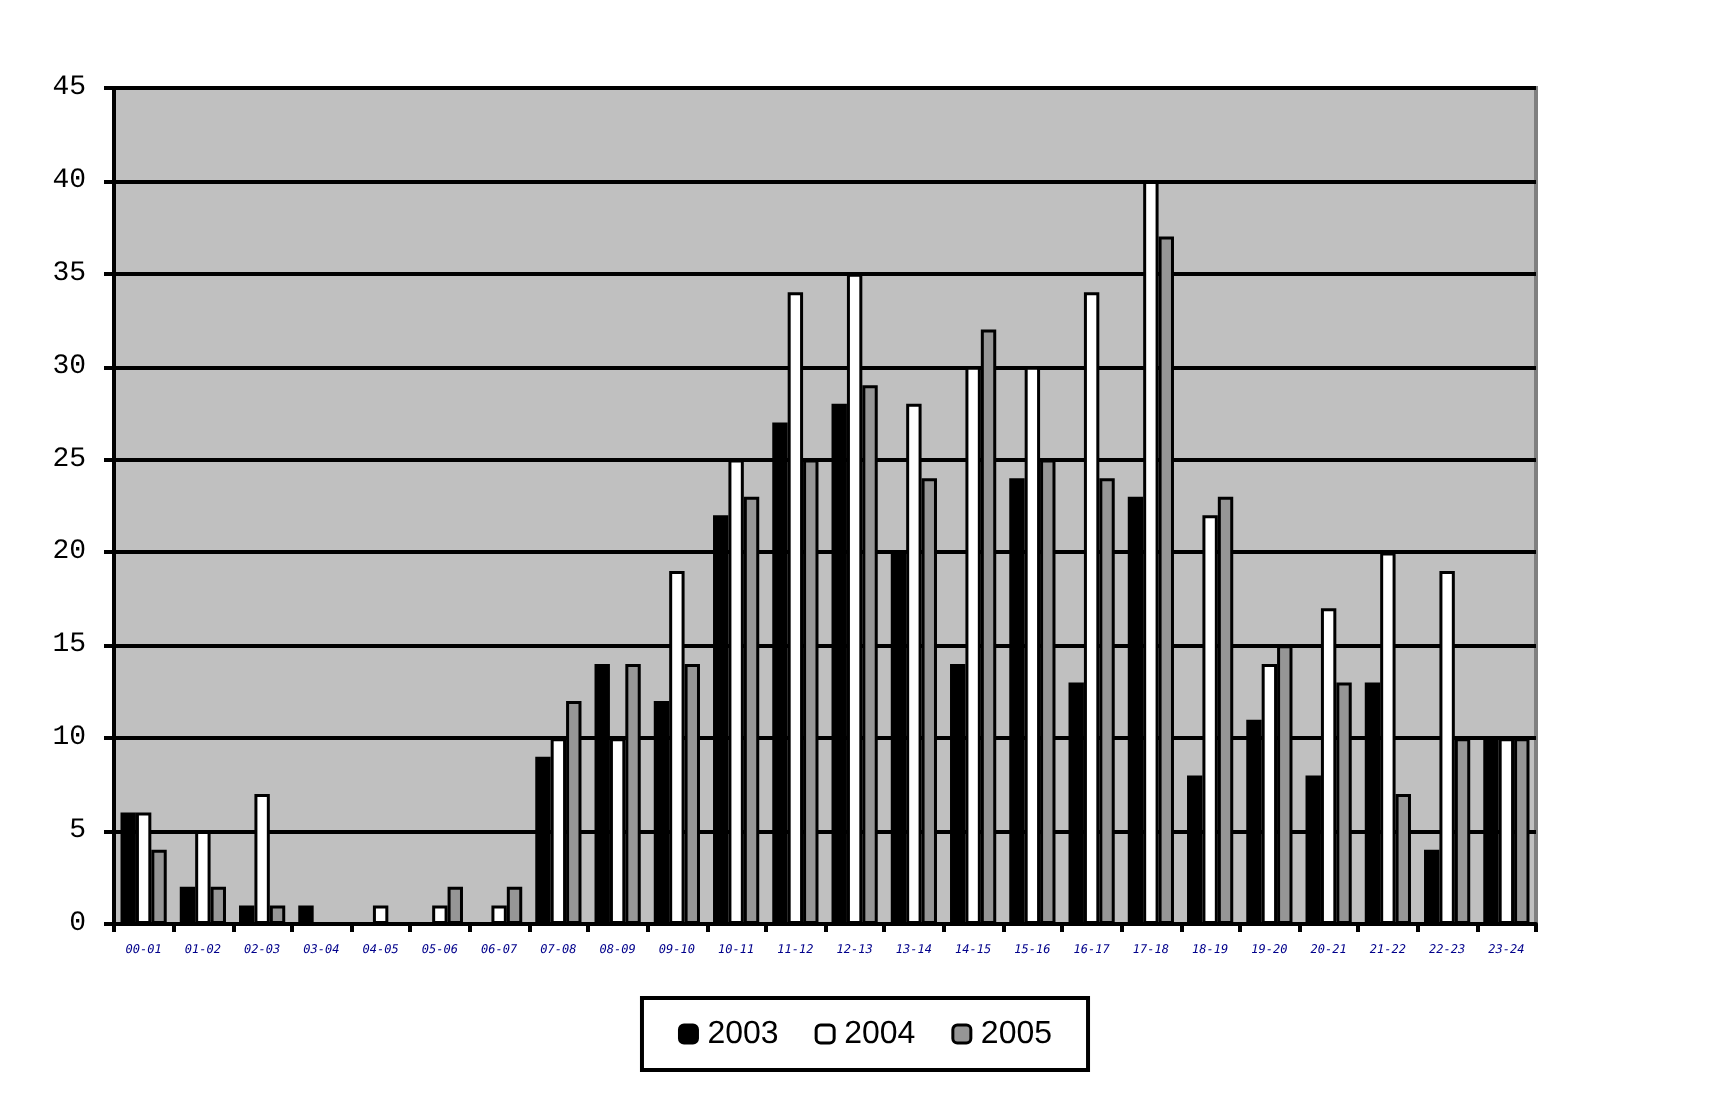 This screenshot has width=1730, height=1094. Describe the element at coordinates (77, 924) in the screenshot. I see `y-tick-label: 0` at that location.